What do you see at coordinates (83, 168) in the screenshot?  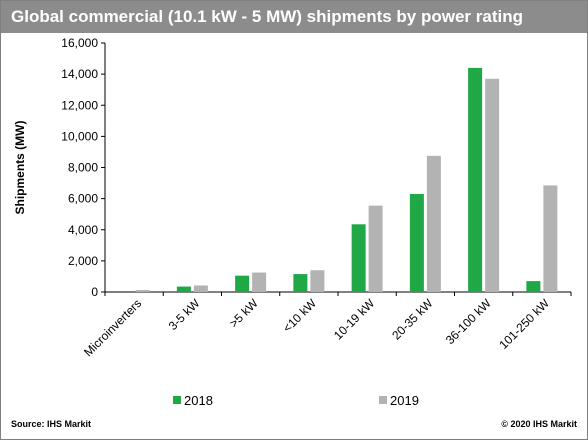 I see `y-tick-label: 8,000` at bounding box center [83, 168].